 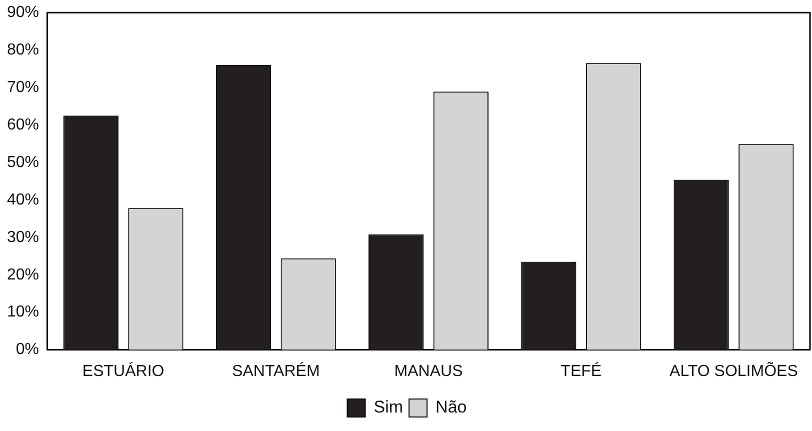 I want to click on legend-label: Não, so click(x=451, y=407).